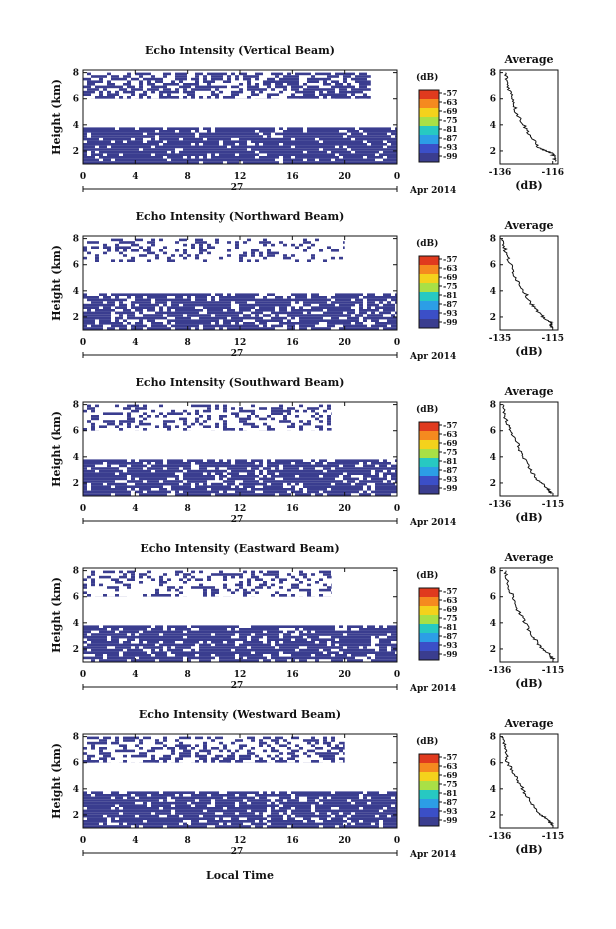 The image size is (616, 929). What do you see at coordinates (429, 148) in the screenshot?
I see `colorbar-segment` at bounding box center [429, 148].